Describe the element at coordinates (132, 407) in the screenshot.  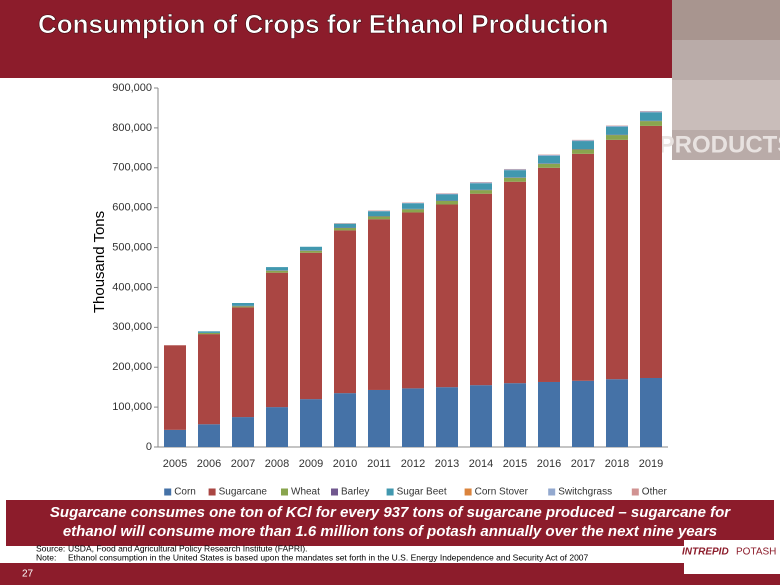
I see `y-tick-label: 100,000` at that location.